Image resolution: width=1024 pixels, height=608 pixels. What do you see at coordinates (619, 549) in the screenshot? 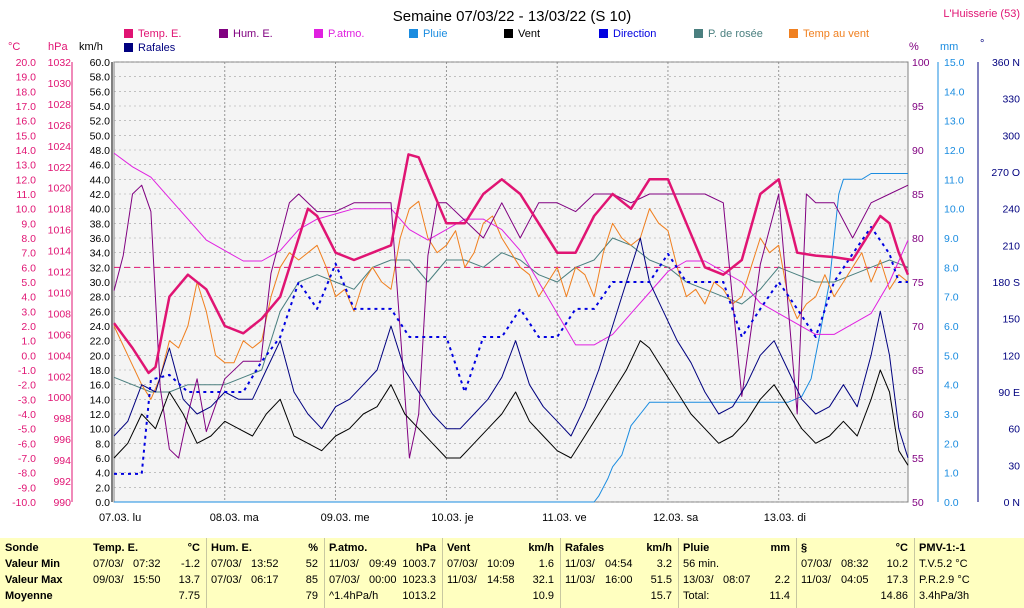
I see `stats-cell-row: Rafales km/h` at bounding box center [619, 549].